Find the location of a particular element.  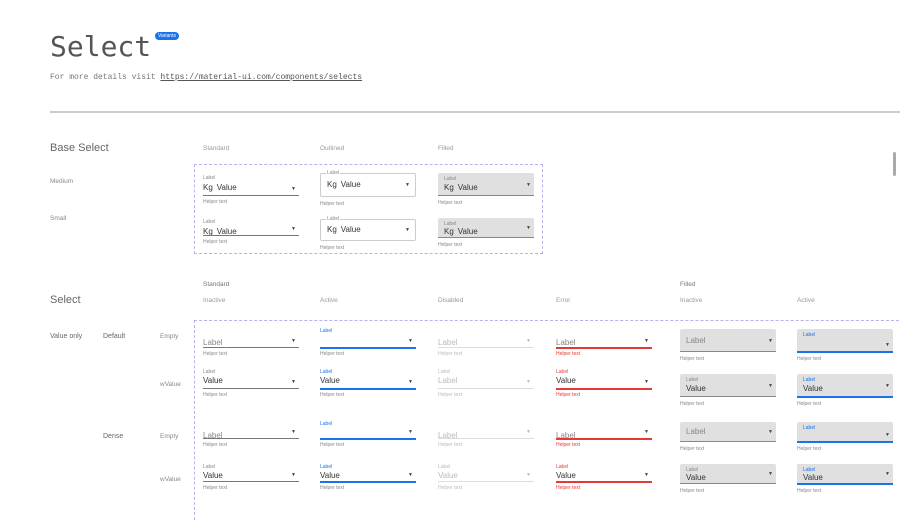

outlined-box is located at coordinates (368, 230).